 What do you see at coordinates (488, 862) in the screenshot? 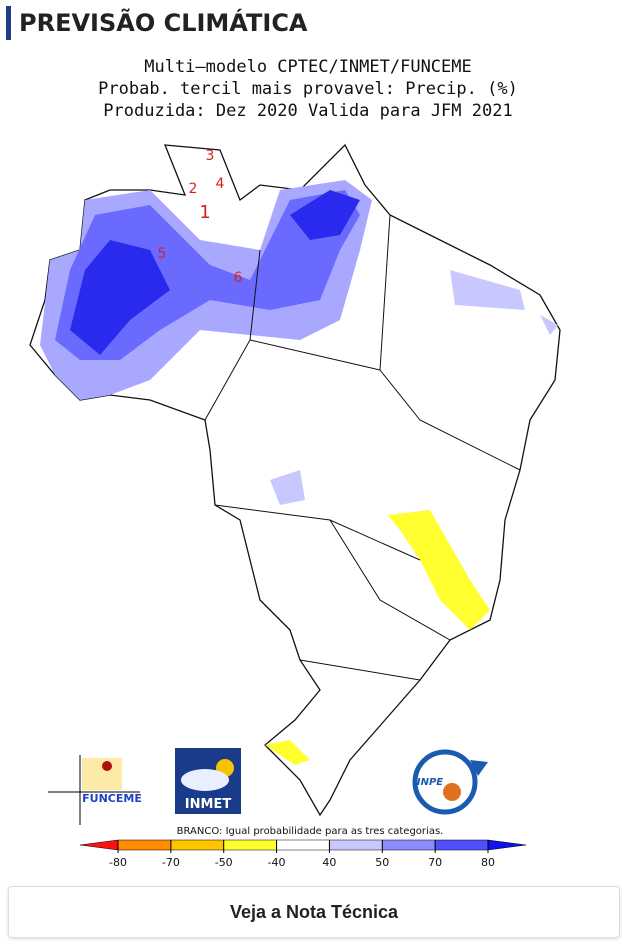
I see `legend-tick-label: 80` at bounding box center [488, 862].